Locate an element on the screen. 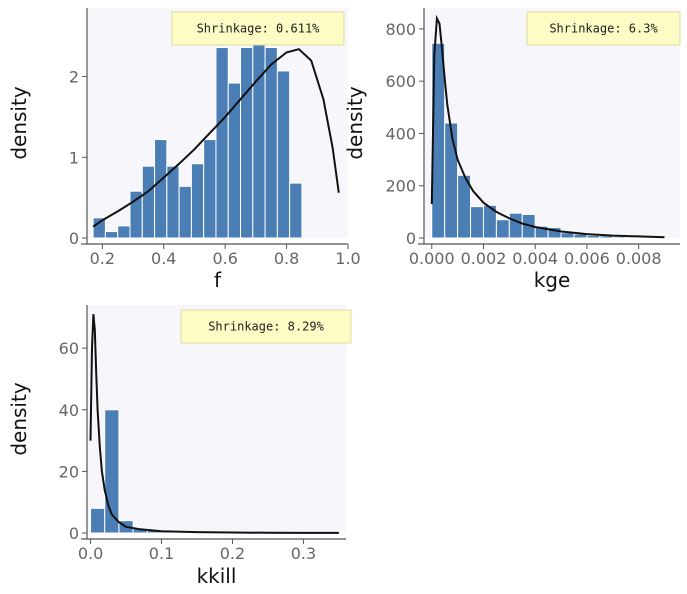  shrinkage-label: Shrinkage: 8.29% is located at coordinates (266, 327).